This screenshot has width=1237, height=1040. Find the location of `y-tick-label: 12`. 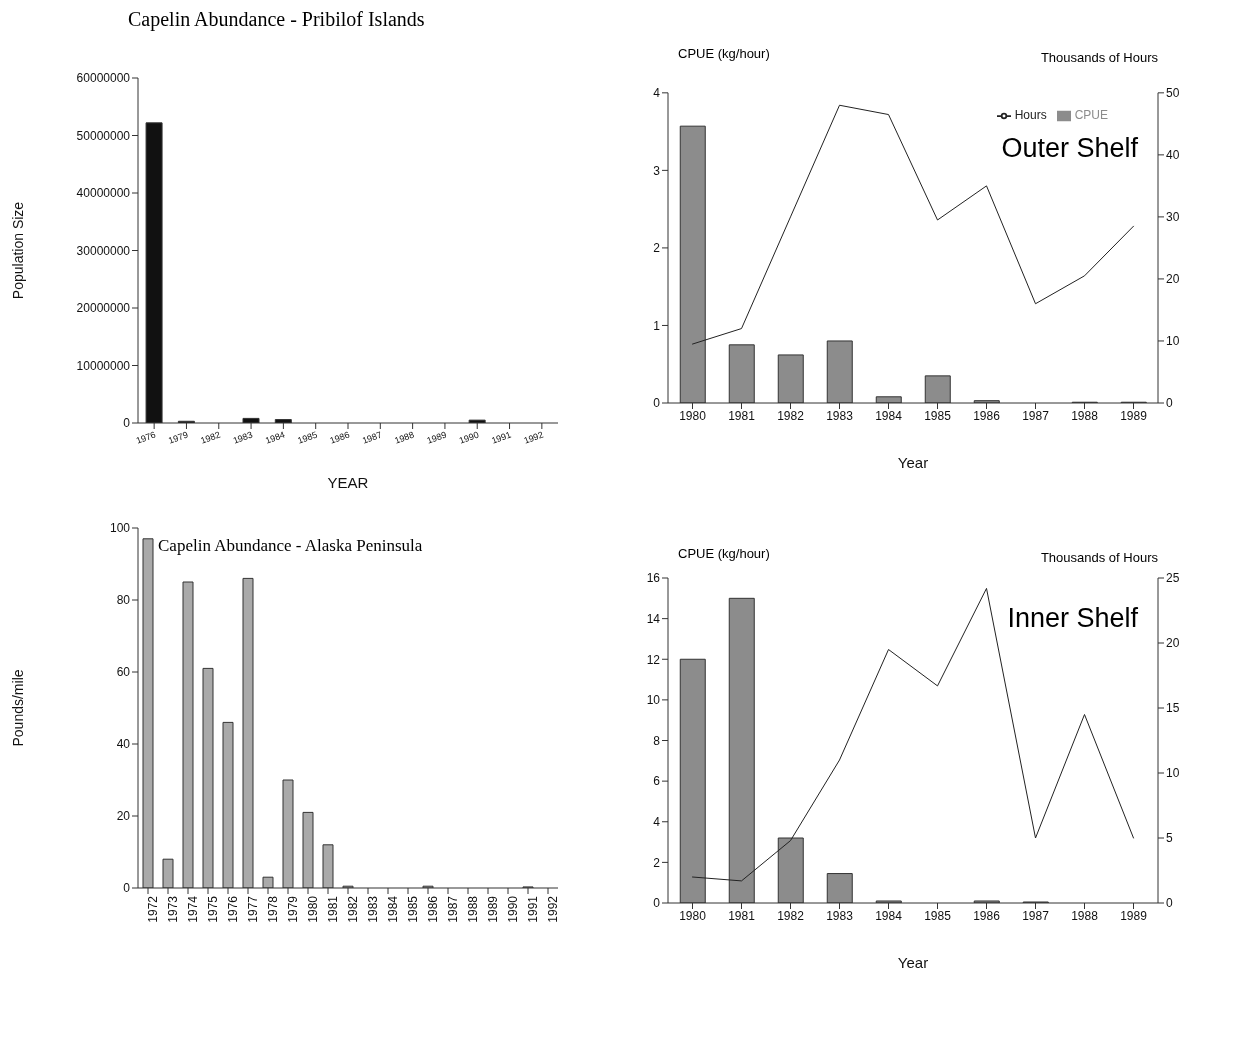

y-tick-label: 12 is located at coordinates (653, 659).